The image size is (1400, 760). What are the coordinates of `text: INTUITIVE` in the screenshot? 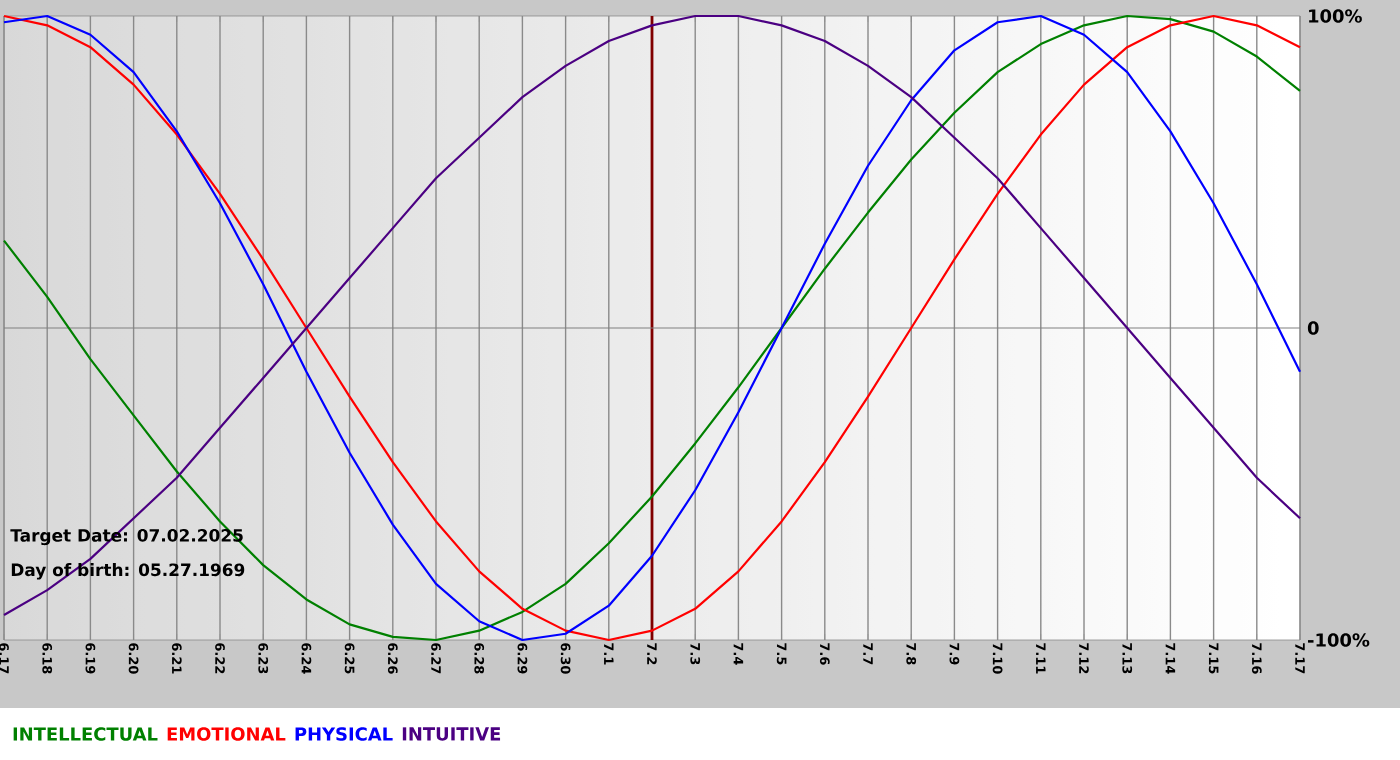 It's located at (451, 734).